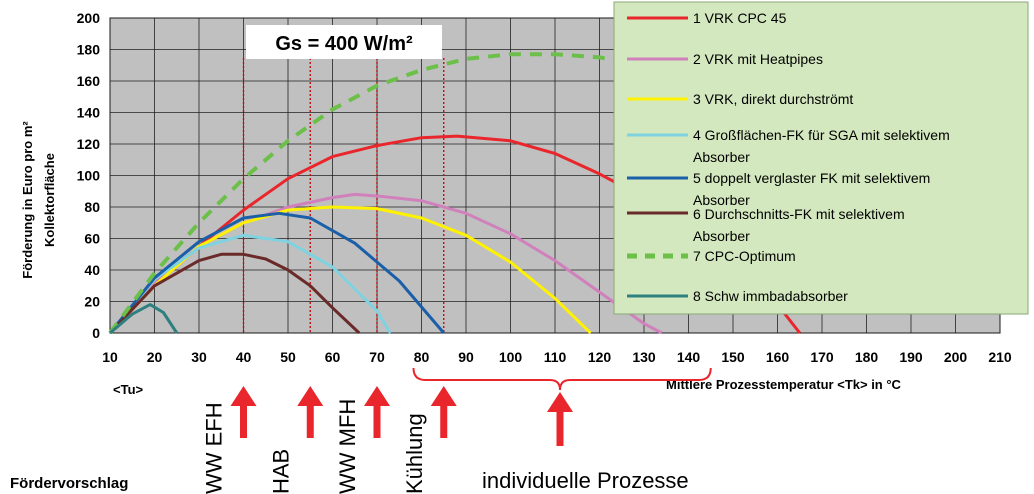 This screenshot has width=1034, height=494. I want to click on x-tick-label: 110, so click(555, 357).